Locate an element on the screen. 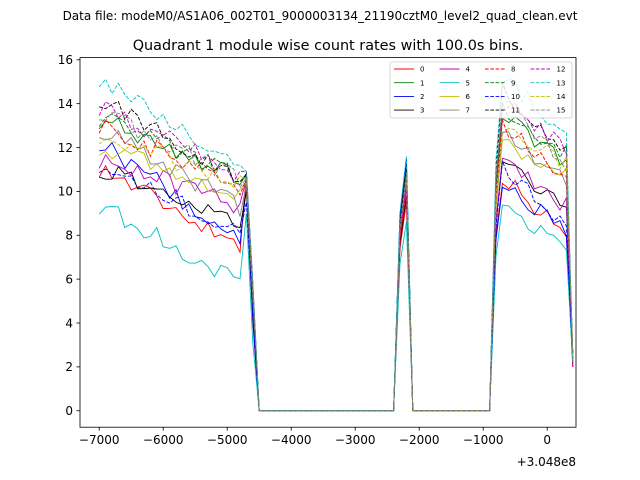 This screenshot has width=640, height=480. x-tick-label: −7000 is located at coordinates (99, 440).